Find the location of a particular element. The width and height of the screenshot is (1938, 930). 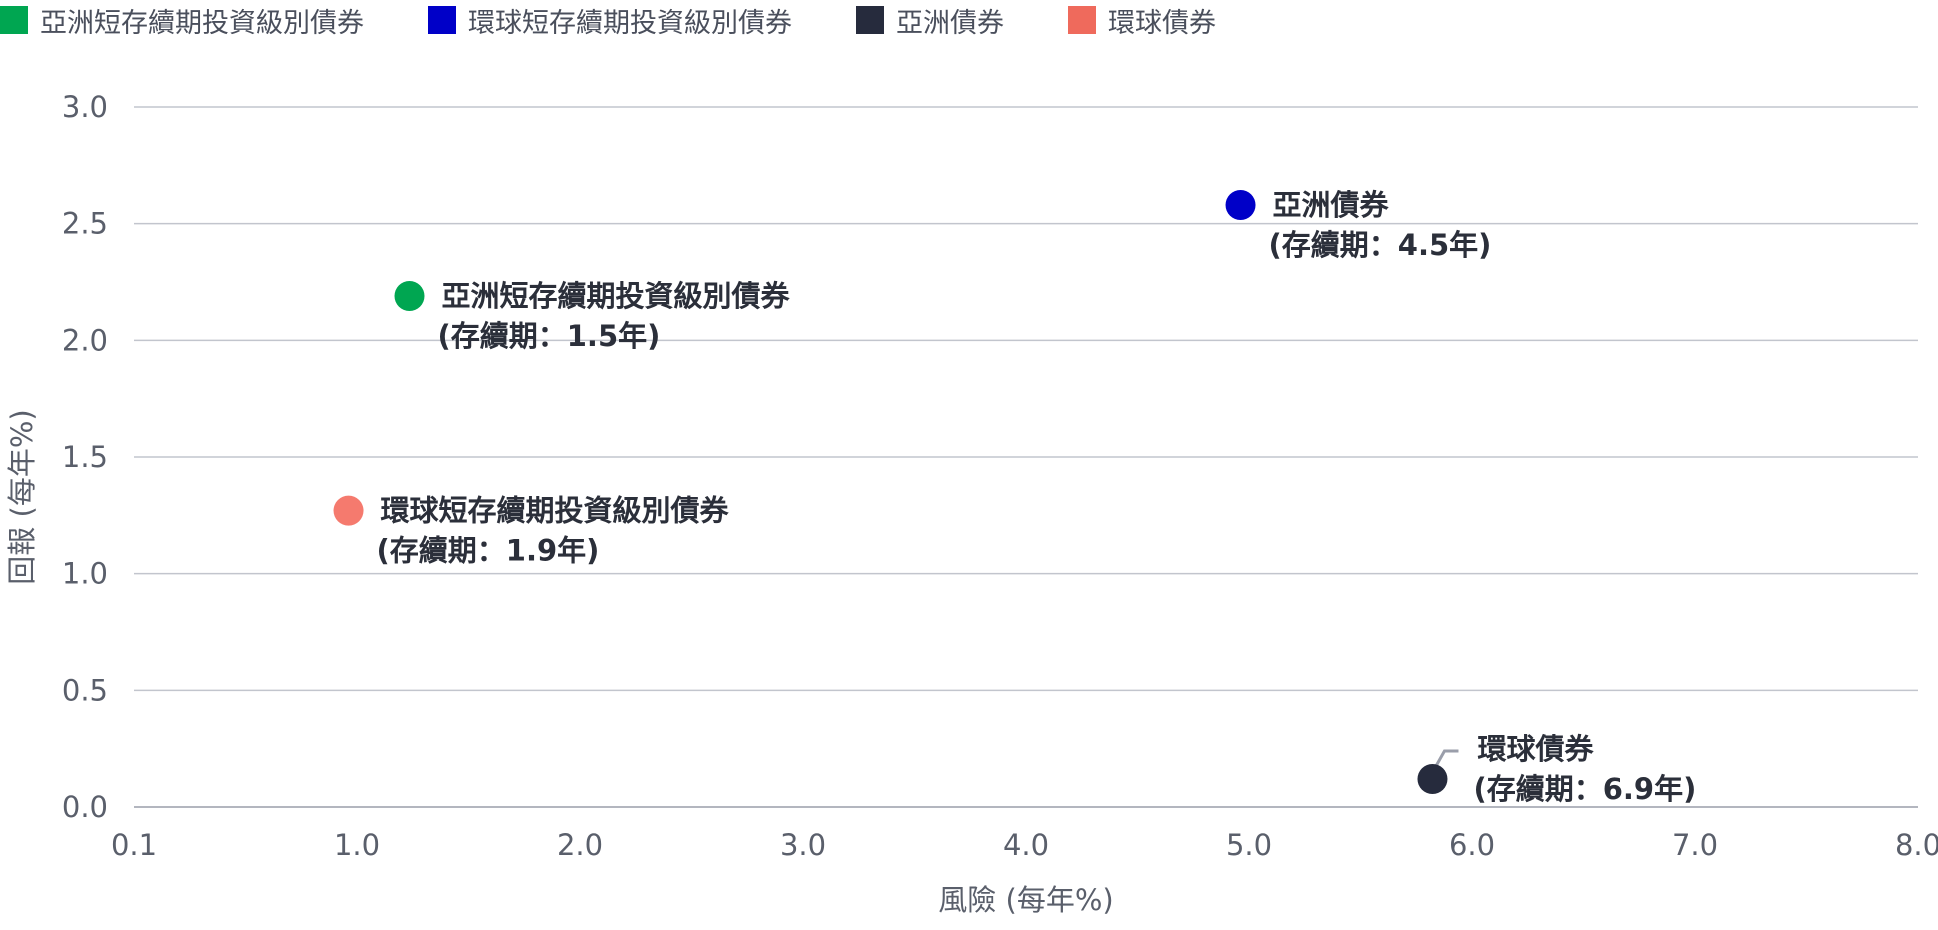

legend-item: 亞洲債券 is located at coordinates (930, 20).